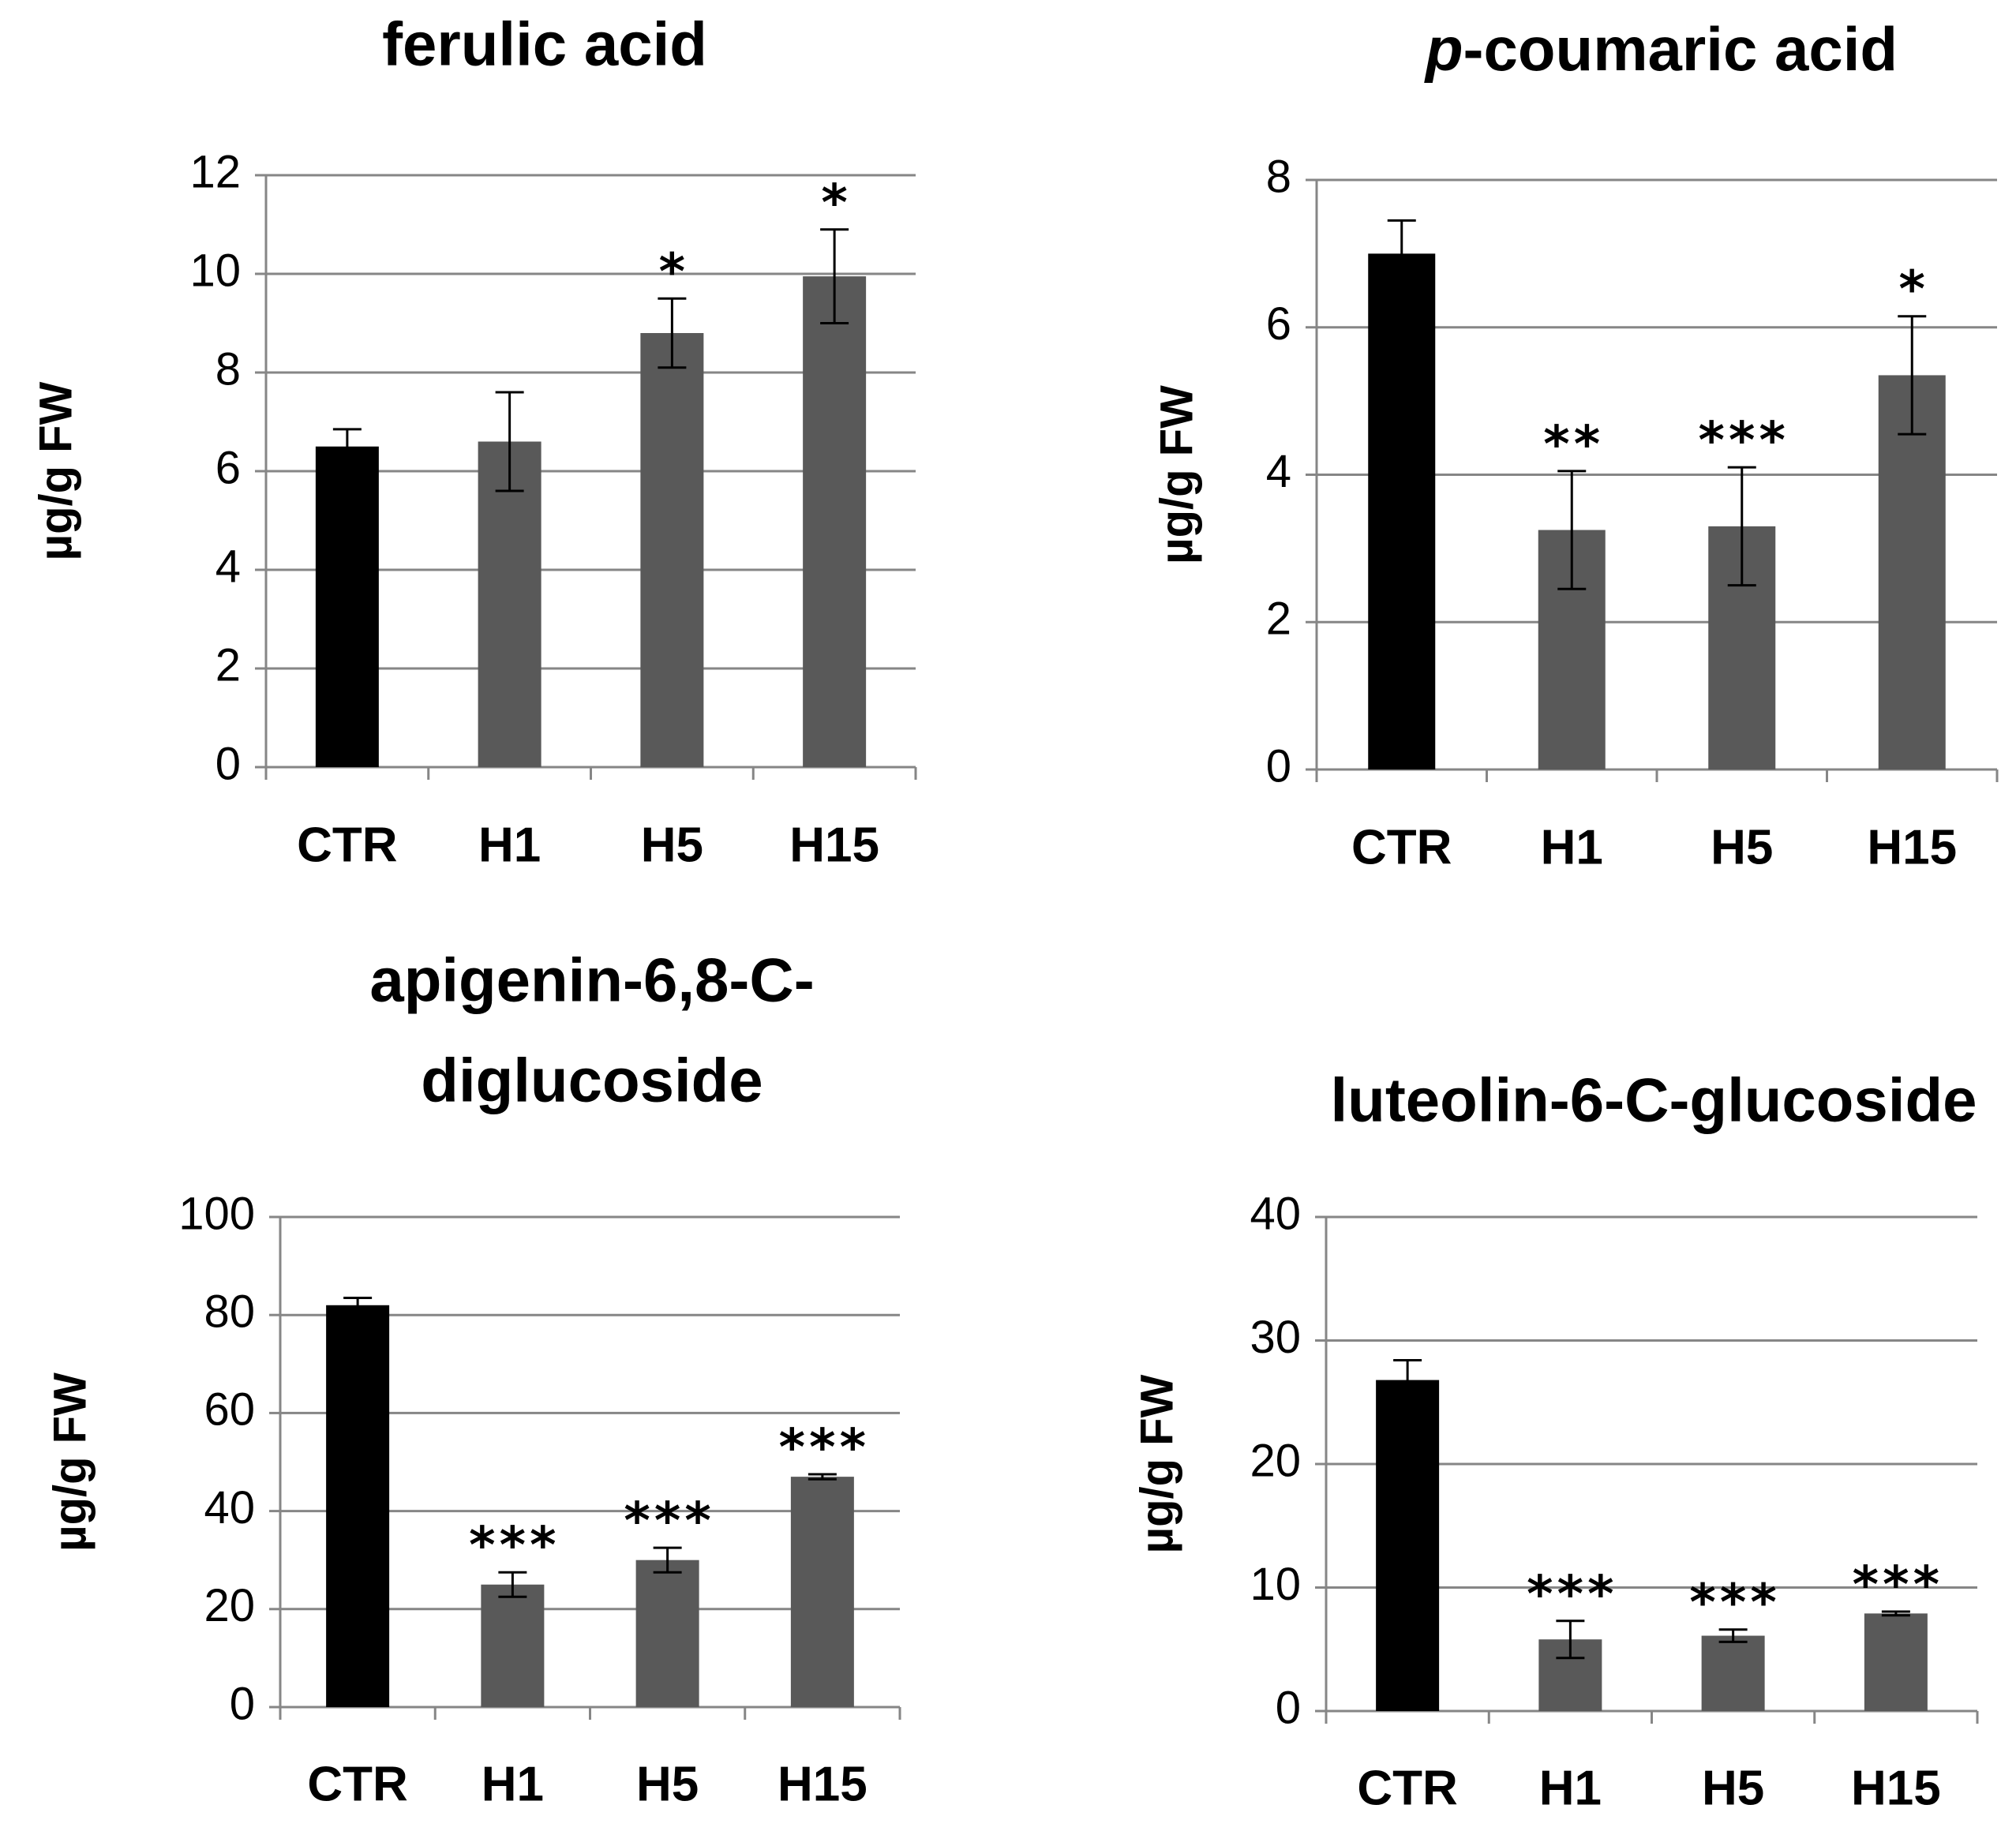 The width and height of the screenshot is (2016, 1846). Describe the element at coordinates (544, 44) in the screenshot. I see `chart-title: ferulic acid` at that location.